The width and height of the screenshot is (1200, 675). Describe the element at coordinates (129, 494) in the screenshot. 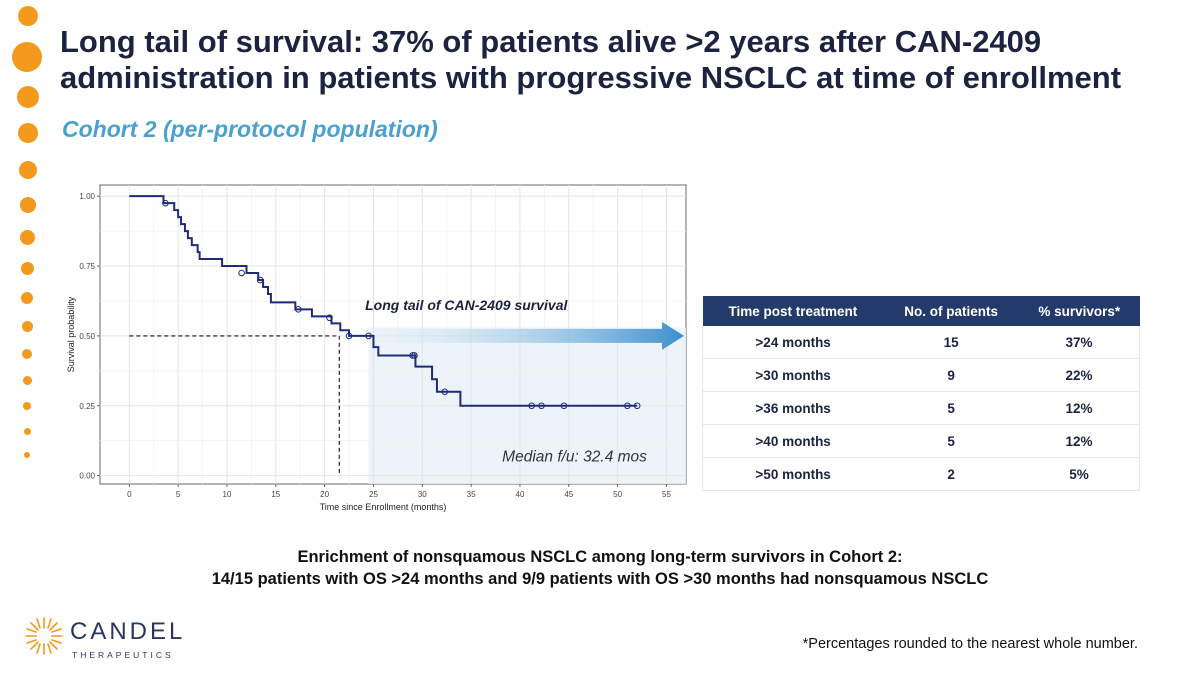

I see `x-tick-label: 0` at that location.